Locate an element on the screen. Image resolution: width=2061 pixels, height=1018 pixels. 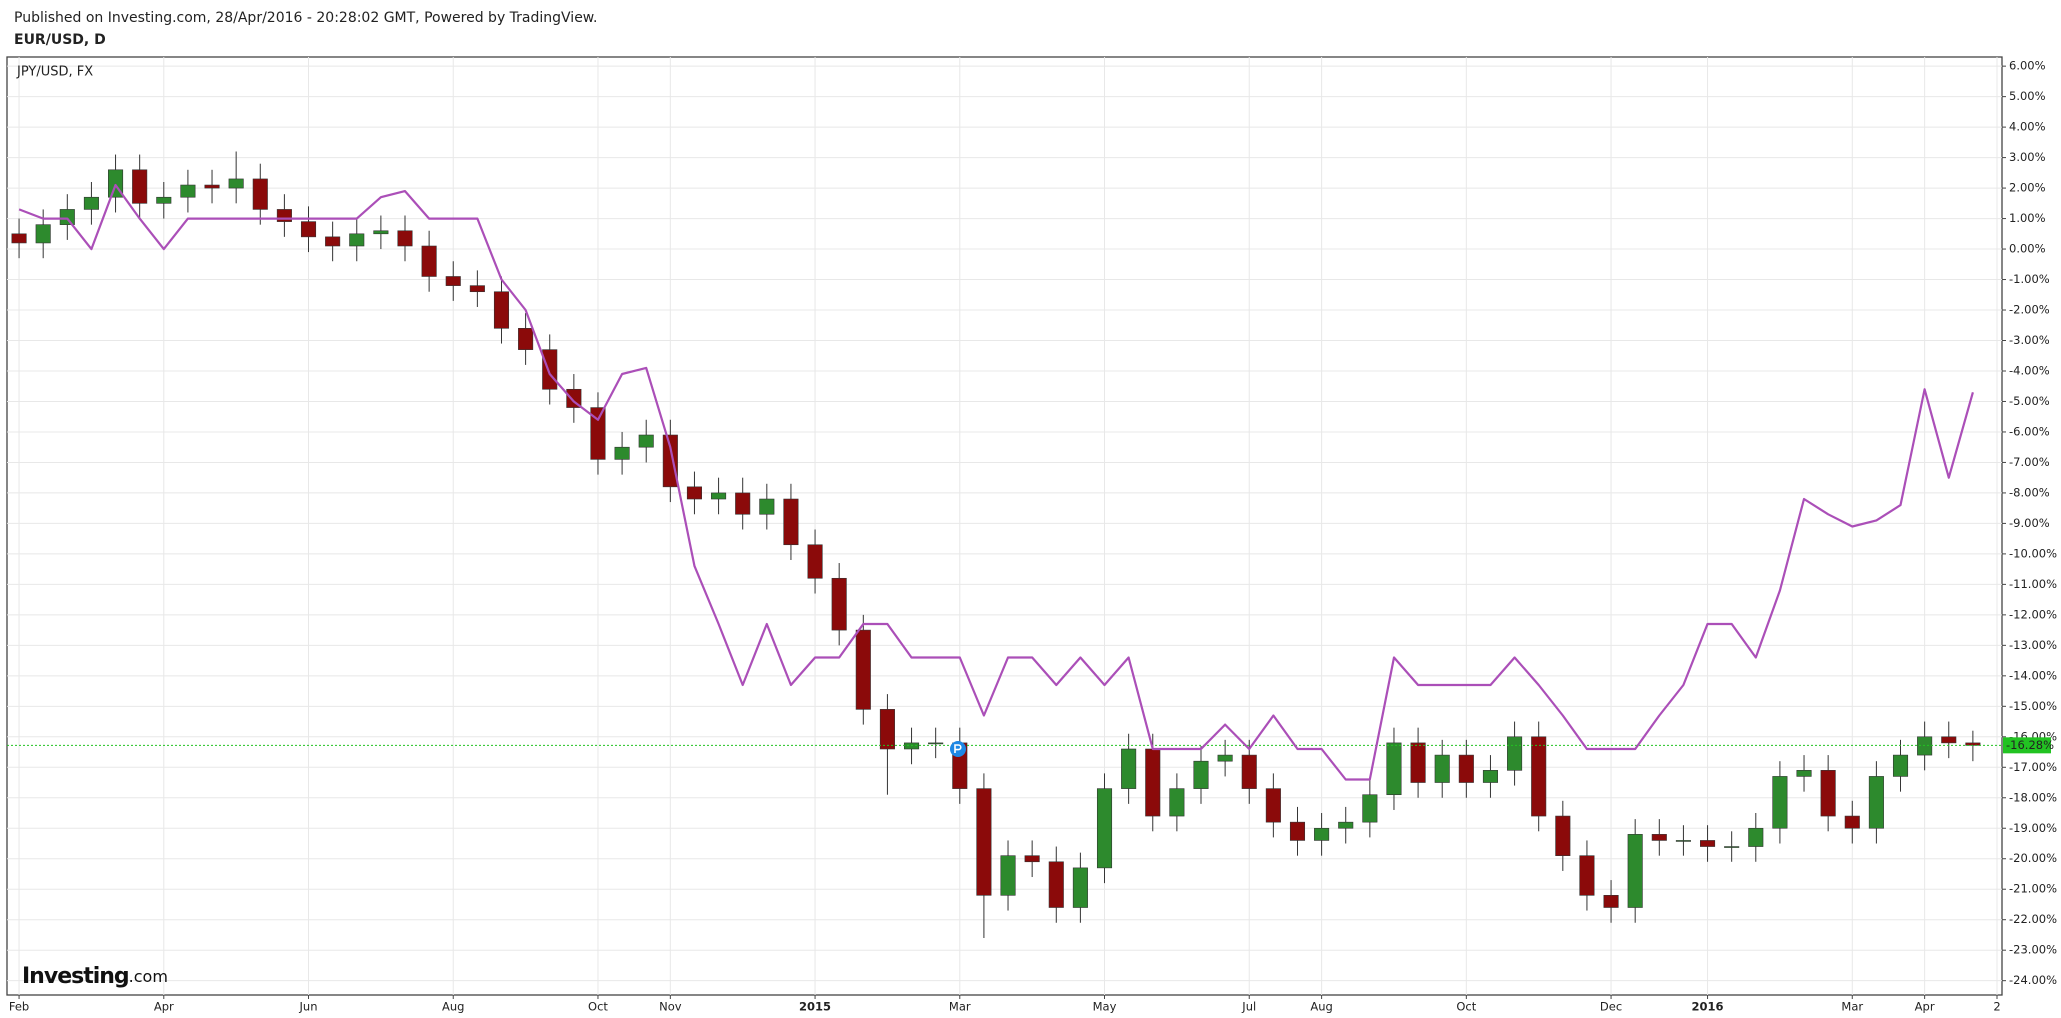
x-tick-label: 2015 is located at coordinates (815, 1007).